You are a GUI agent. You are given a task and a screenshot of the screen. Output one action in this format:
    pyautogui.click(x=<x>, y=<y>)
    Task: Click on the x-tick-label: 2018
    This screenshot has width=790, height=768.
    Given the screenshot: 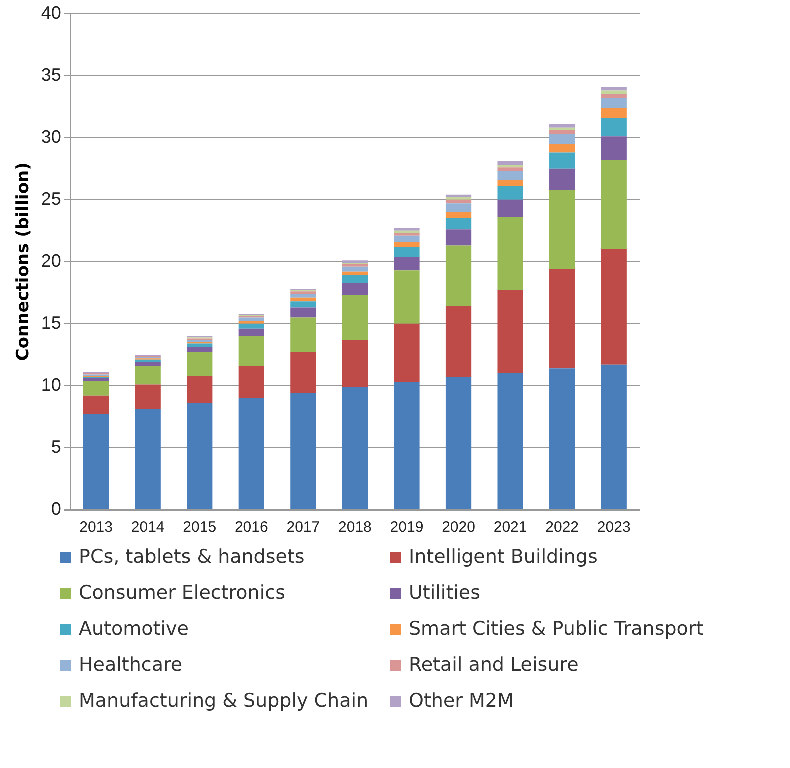 What is the action you would take?
    pyautogui.click(x=355, y=527)
    